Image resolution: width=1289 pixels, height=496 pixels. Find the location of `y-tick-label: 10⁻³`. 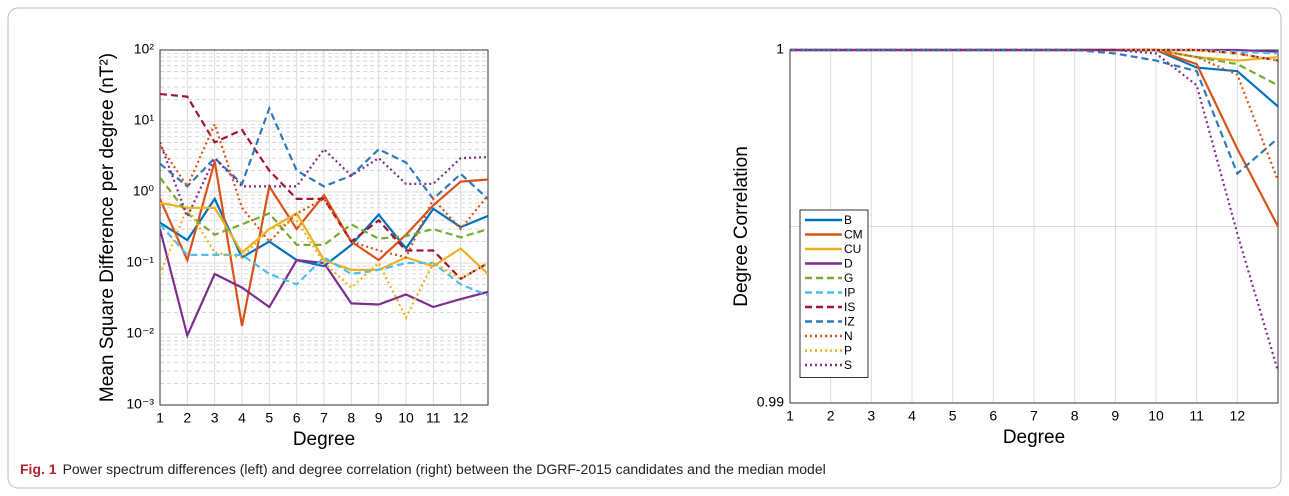

y-tick-label: 10⁻³ is located at coordinates (140, 404).